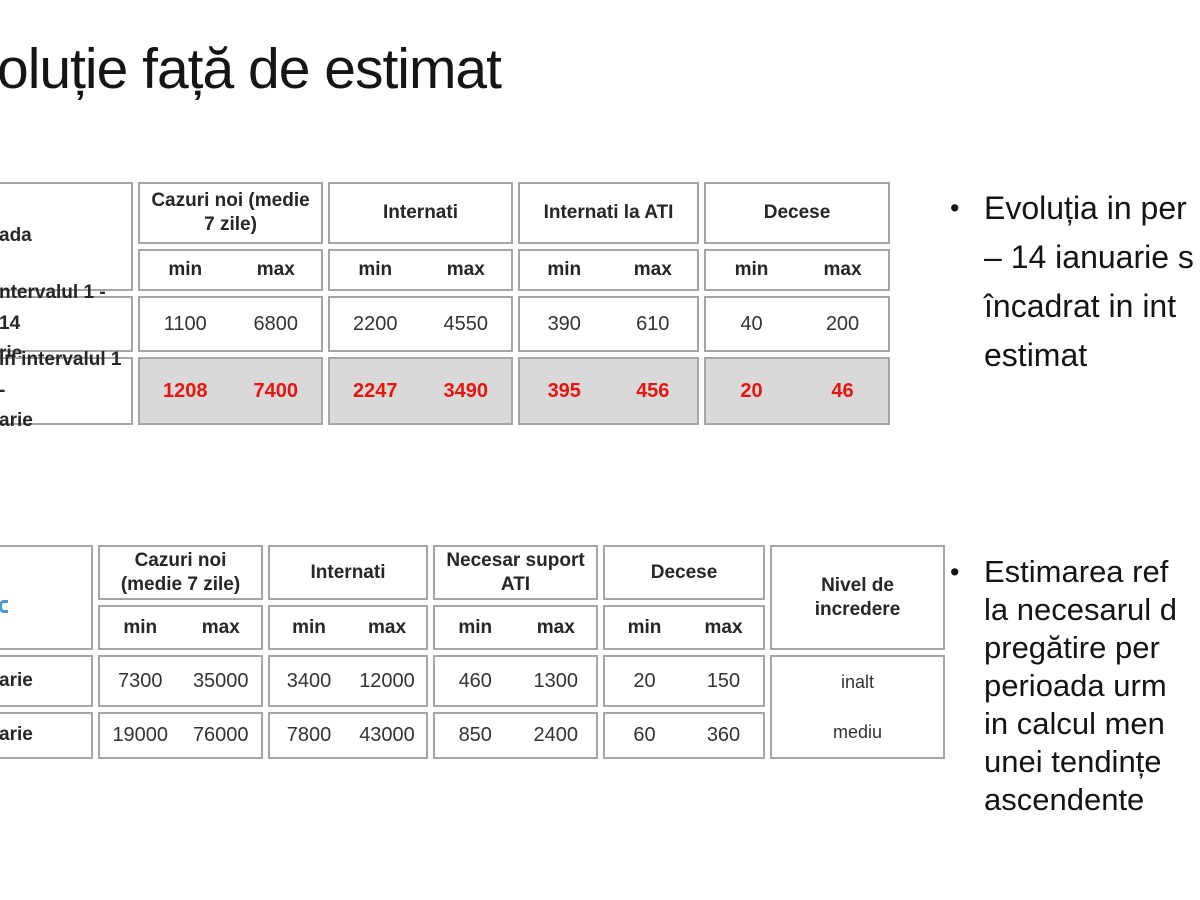 The image size is (1200, 900). I want to click on max-value: 7400, so click(276, 390).